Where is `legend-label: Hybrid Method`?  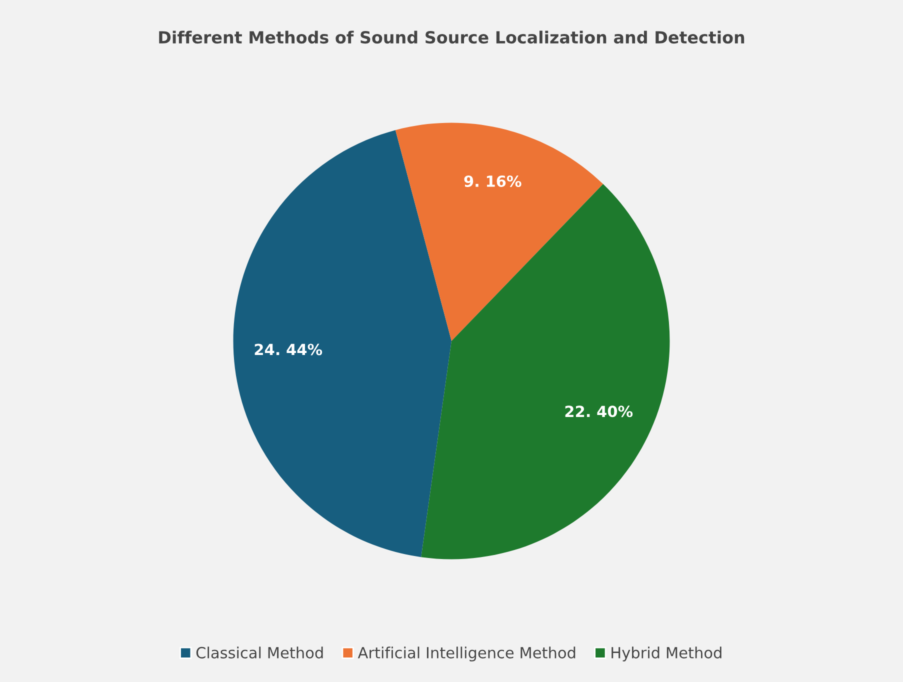 legend-label: Hybrid Method is located at coordinates (667, 654).